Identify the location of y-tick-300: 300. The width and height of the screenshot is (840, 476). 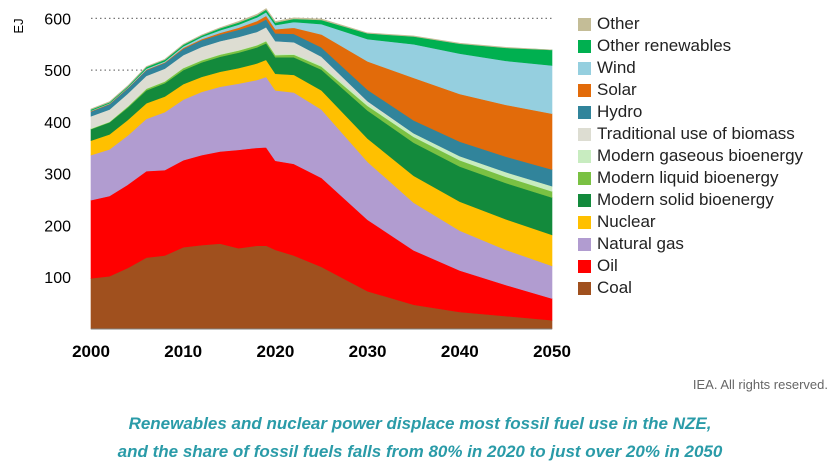
(57, 175).